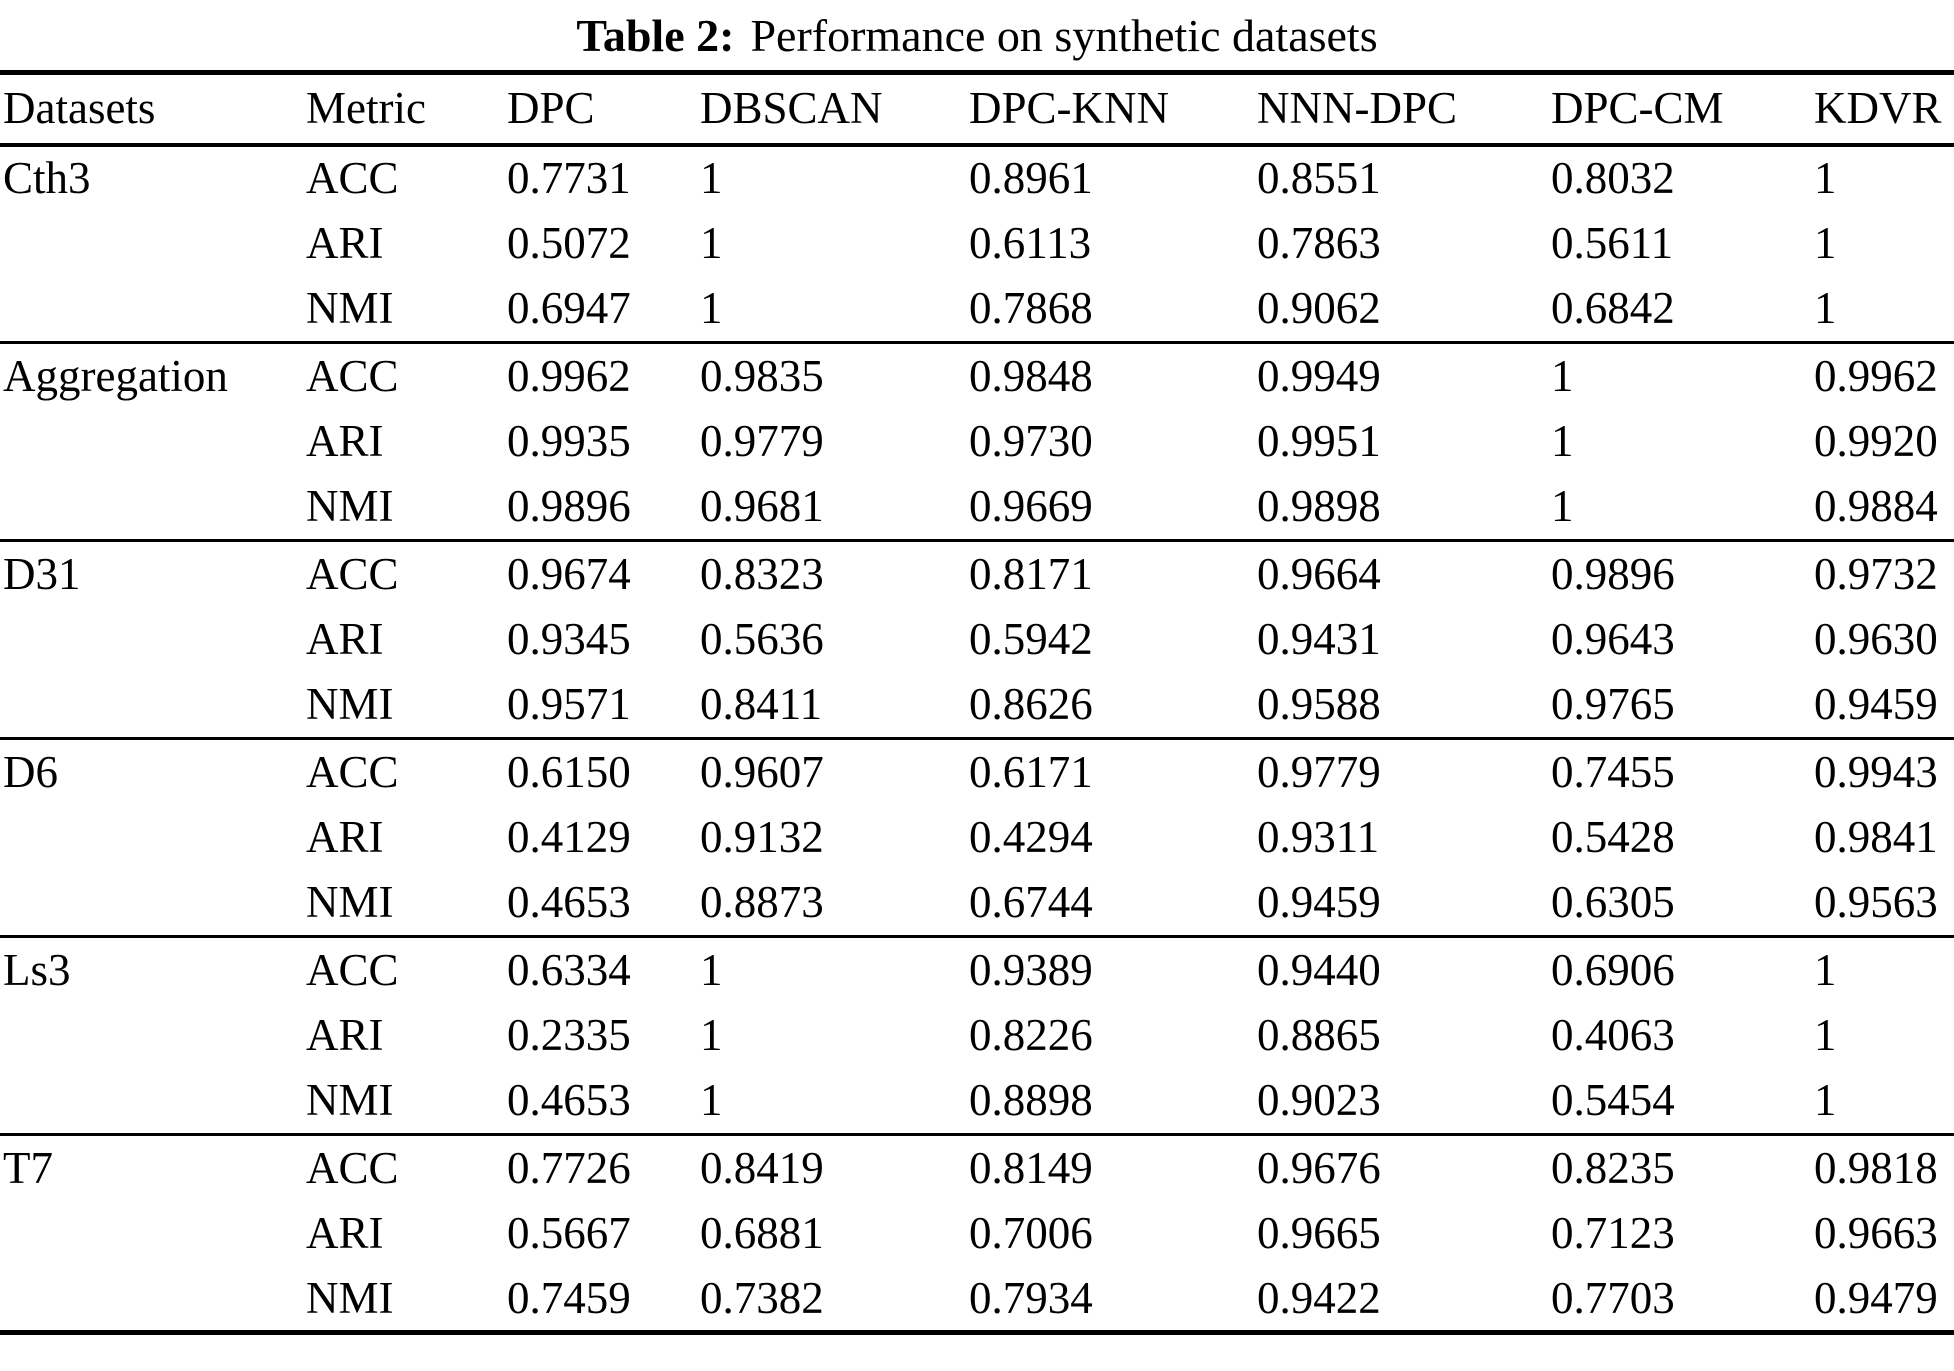 The image size is (1954, 1371). What do you see at coordinates (762, 1233) in the screenshot?
I see `value-cell-dbscan: 0.6881` at bounding box center [762, 1233].